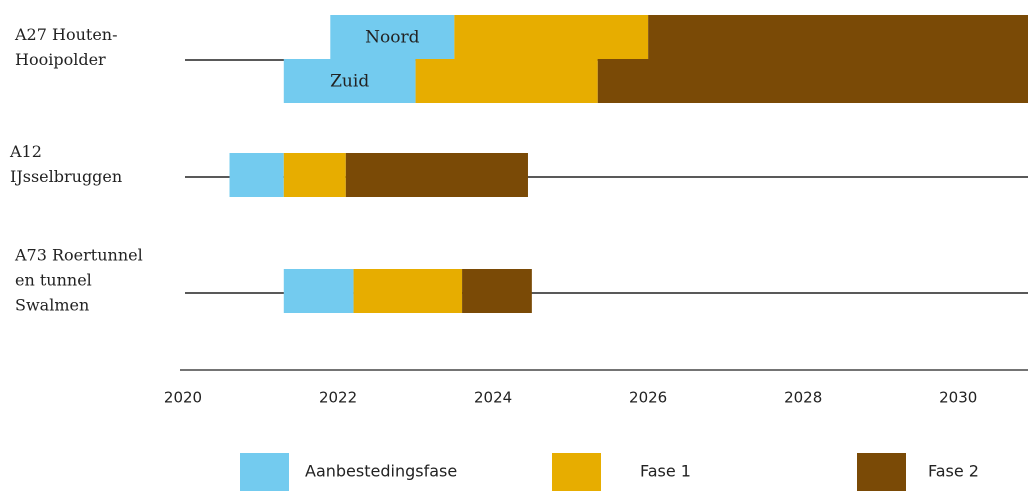 The width and height of the screenshot is (1028, 491). What do you see at coordinates (60, 59) in the screenshot?
I see `row-label: Hooipolder` at bounding box center [60, 59].